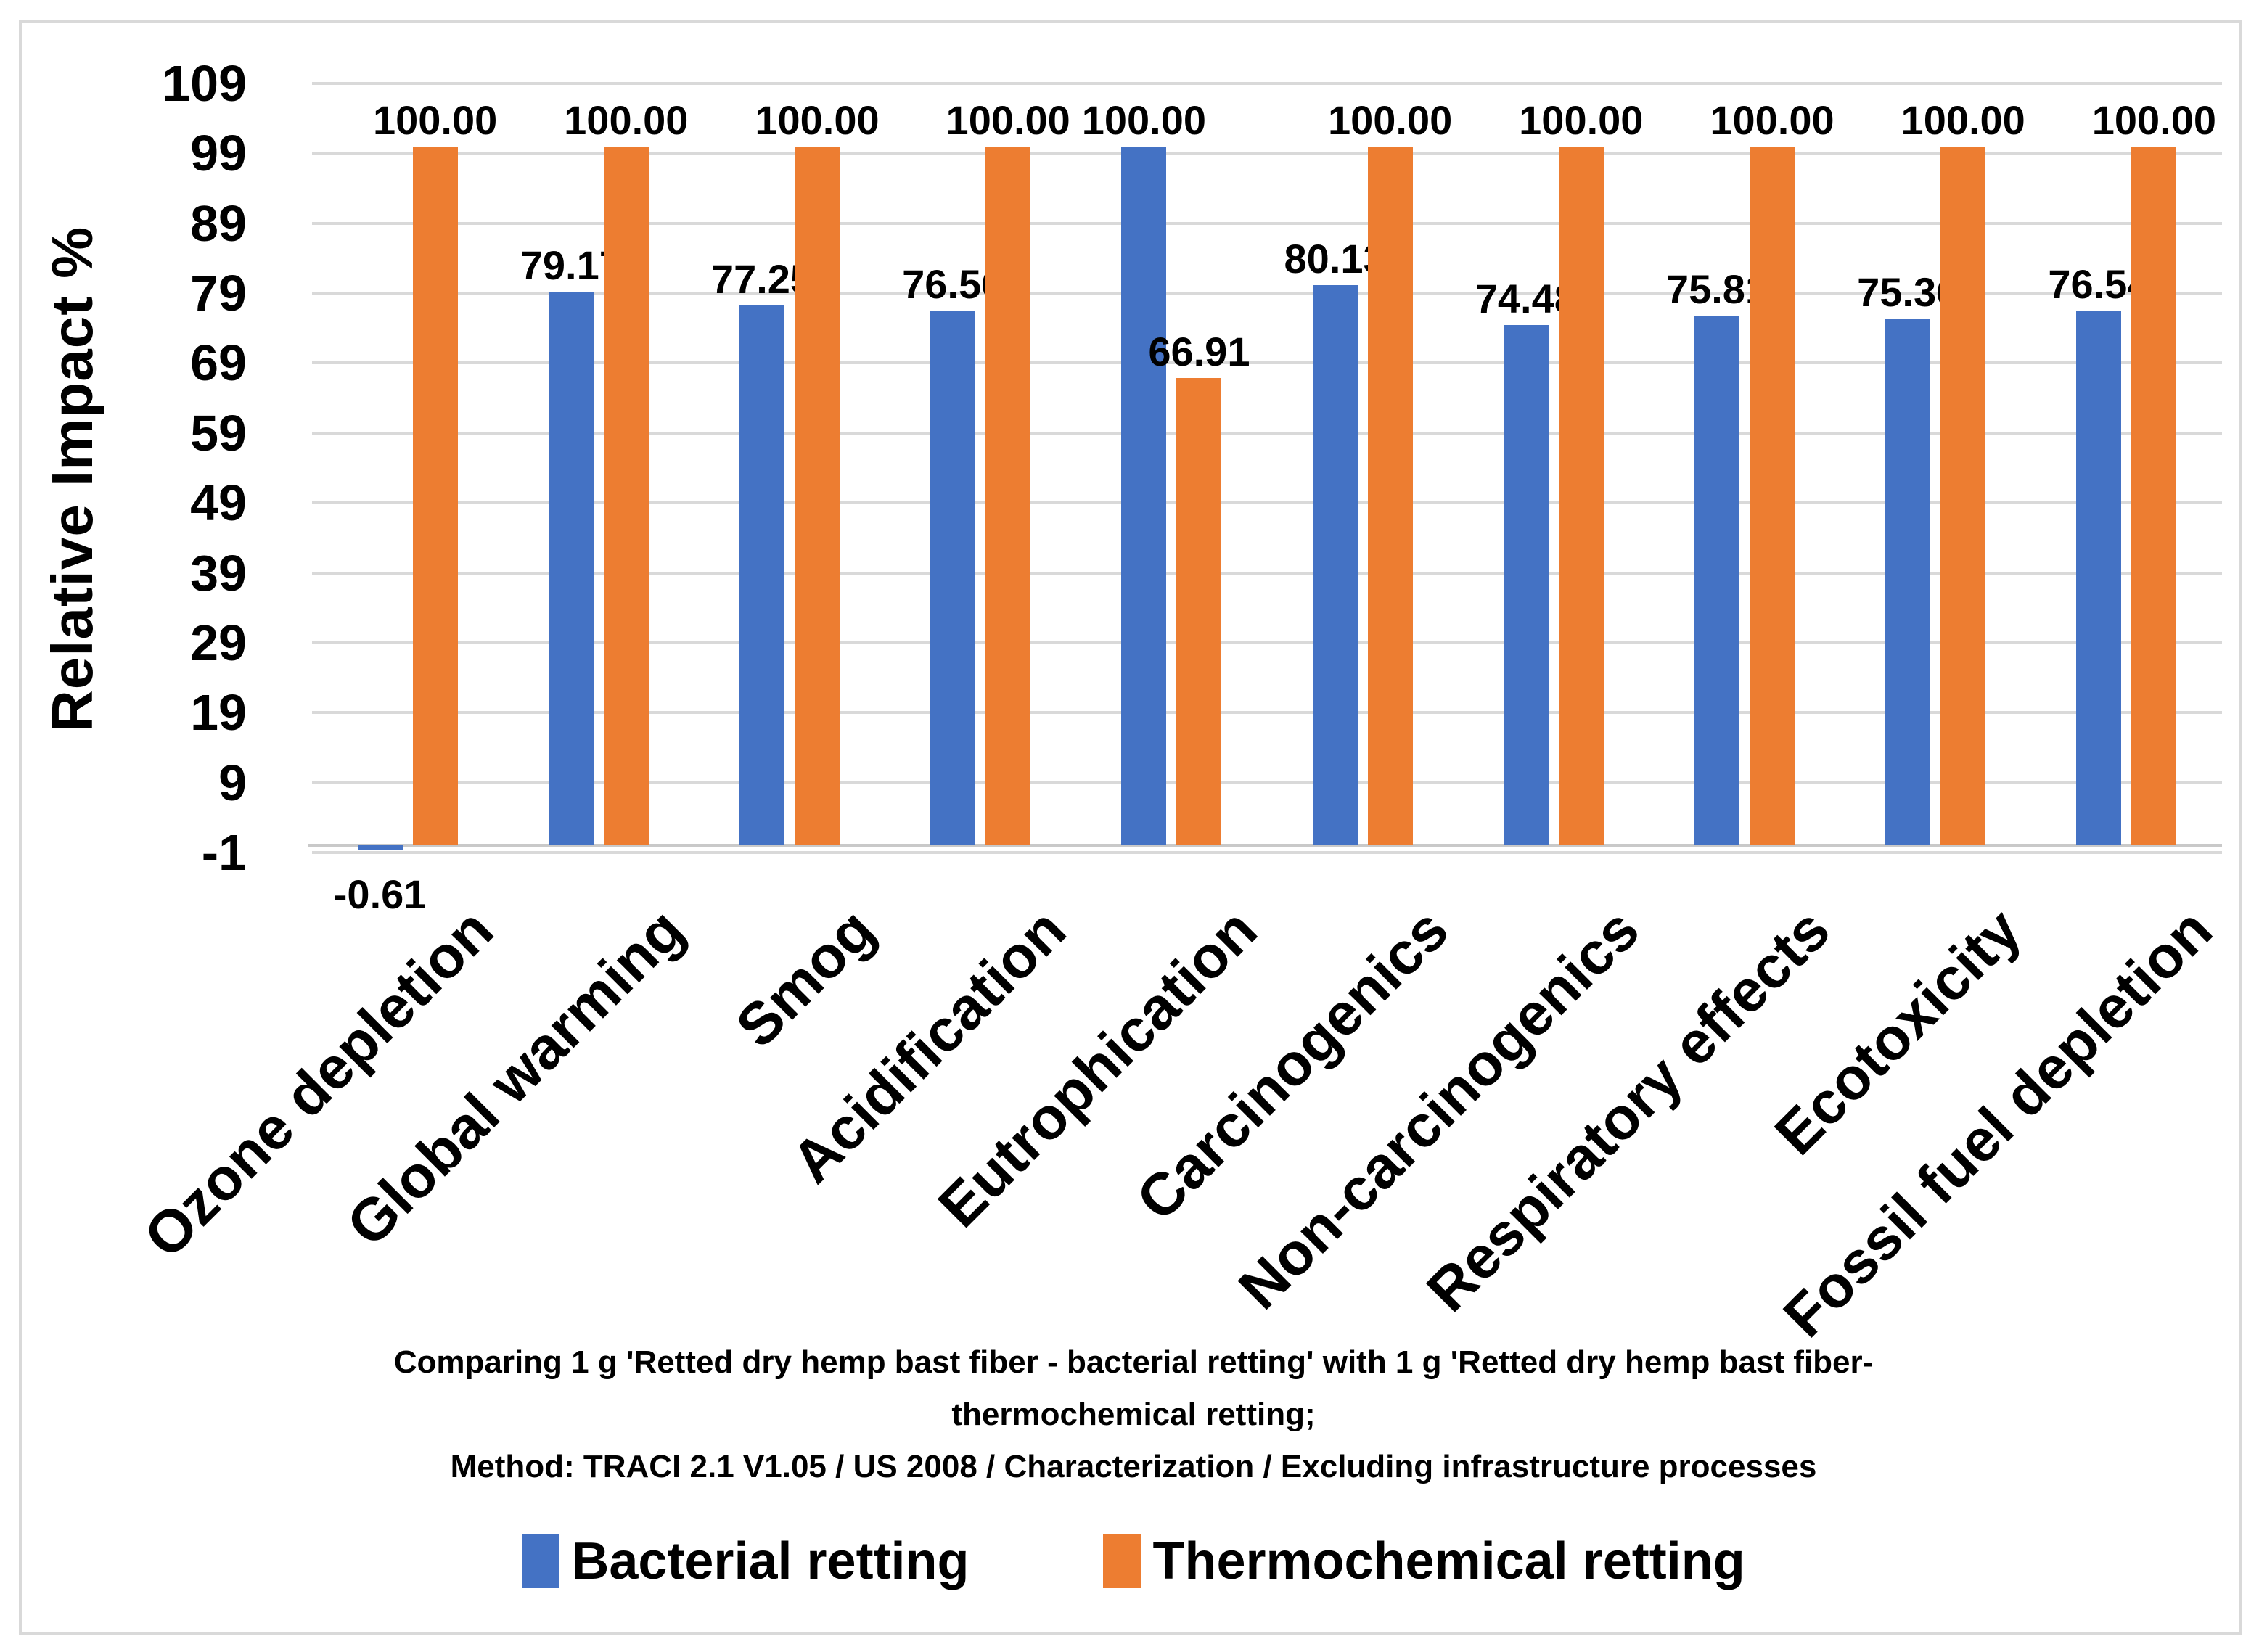  Describe the element at coordinates (1772, 496) in the screenshot. I see `bar-thermochemical-retting-respiratory-effects` at that location.